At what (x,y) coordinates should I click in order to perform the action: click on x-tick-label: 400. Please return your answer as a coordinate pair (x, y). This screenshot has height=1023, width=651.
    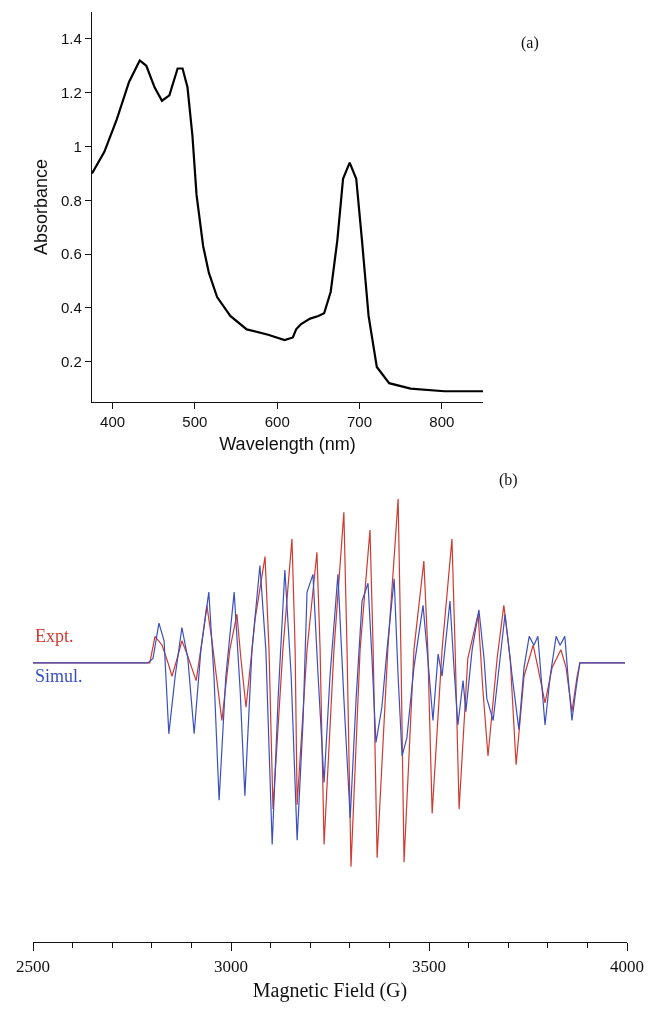
    Looking at the image, I should click on (113, 422).